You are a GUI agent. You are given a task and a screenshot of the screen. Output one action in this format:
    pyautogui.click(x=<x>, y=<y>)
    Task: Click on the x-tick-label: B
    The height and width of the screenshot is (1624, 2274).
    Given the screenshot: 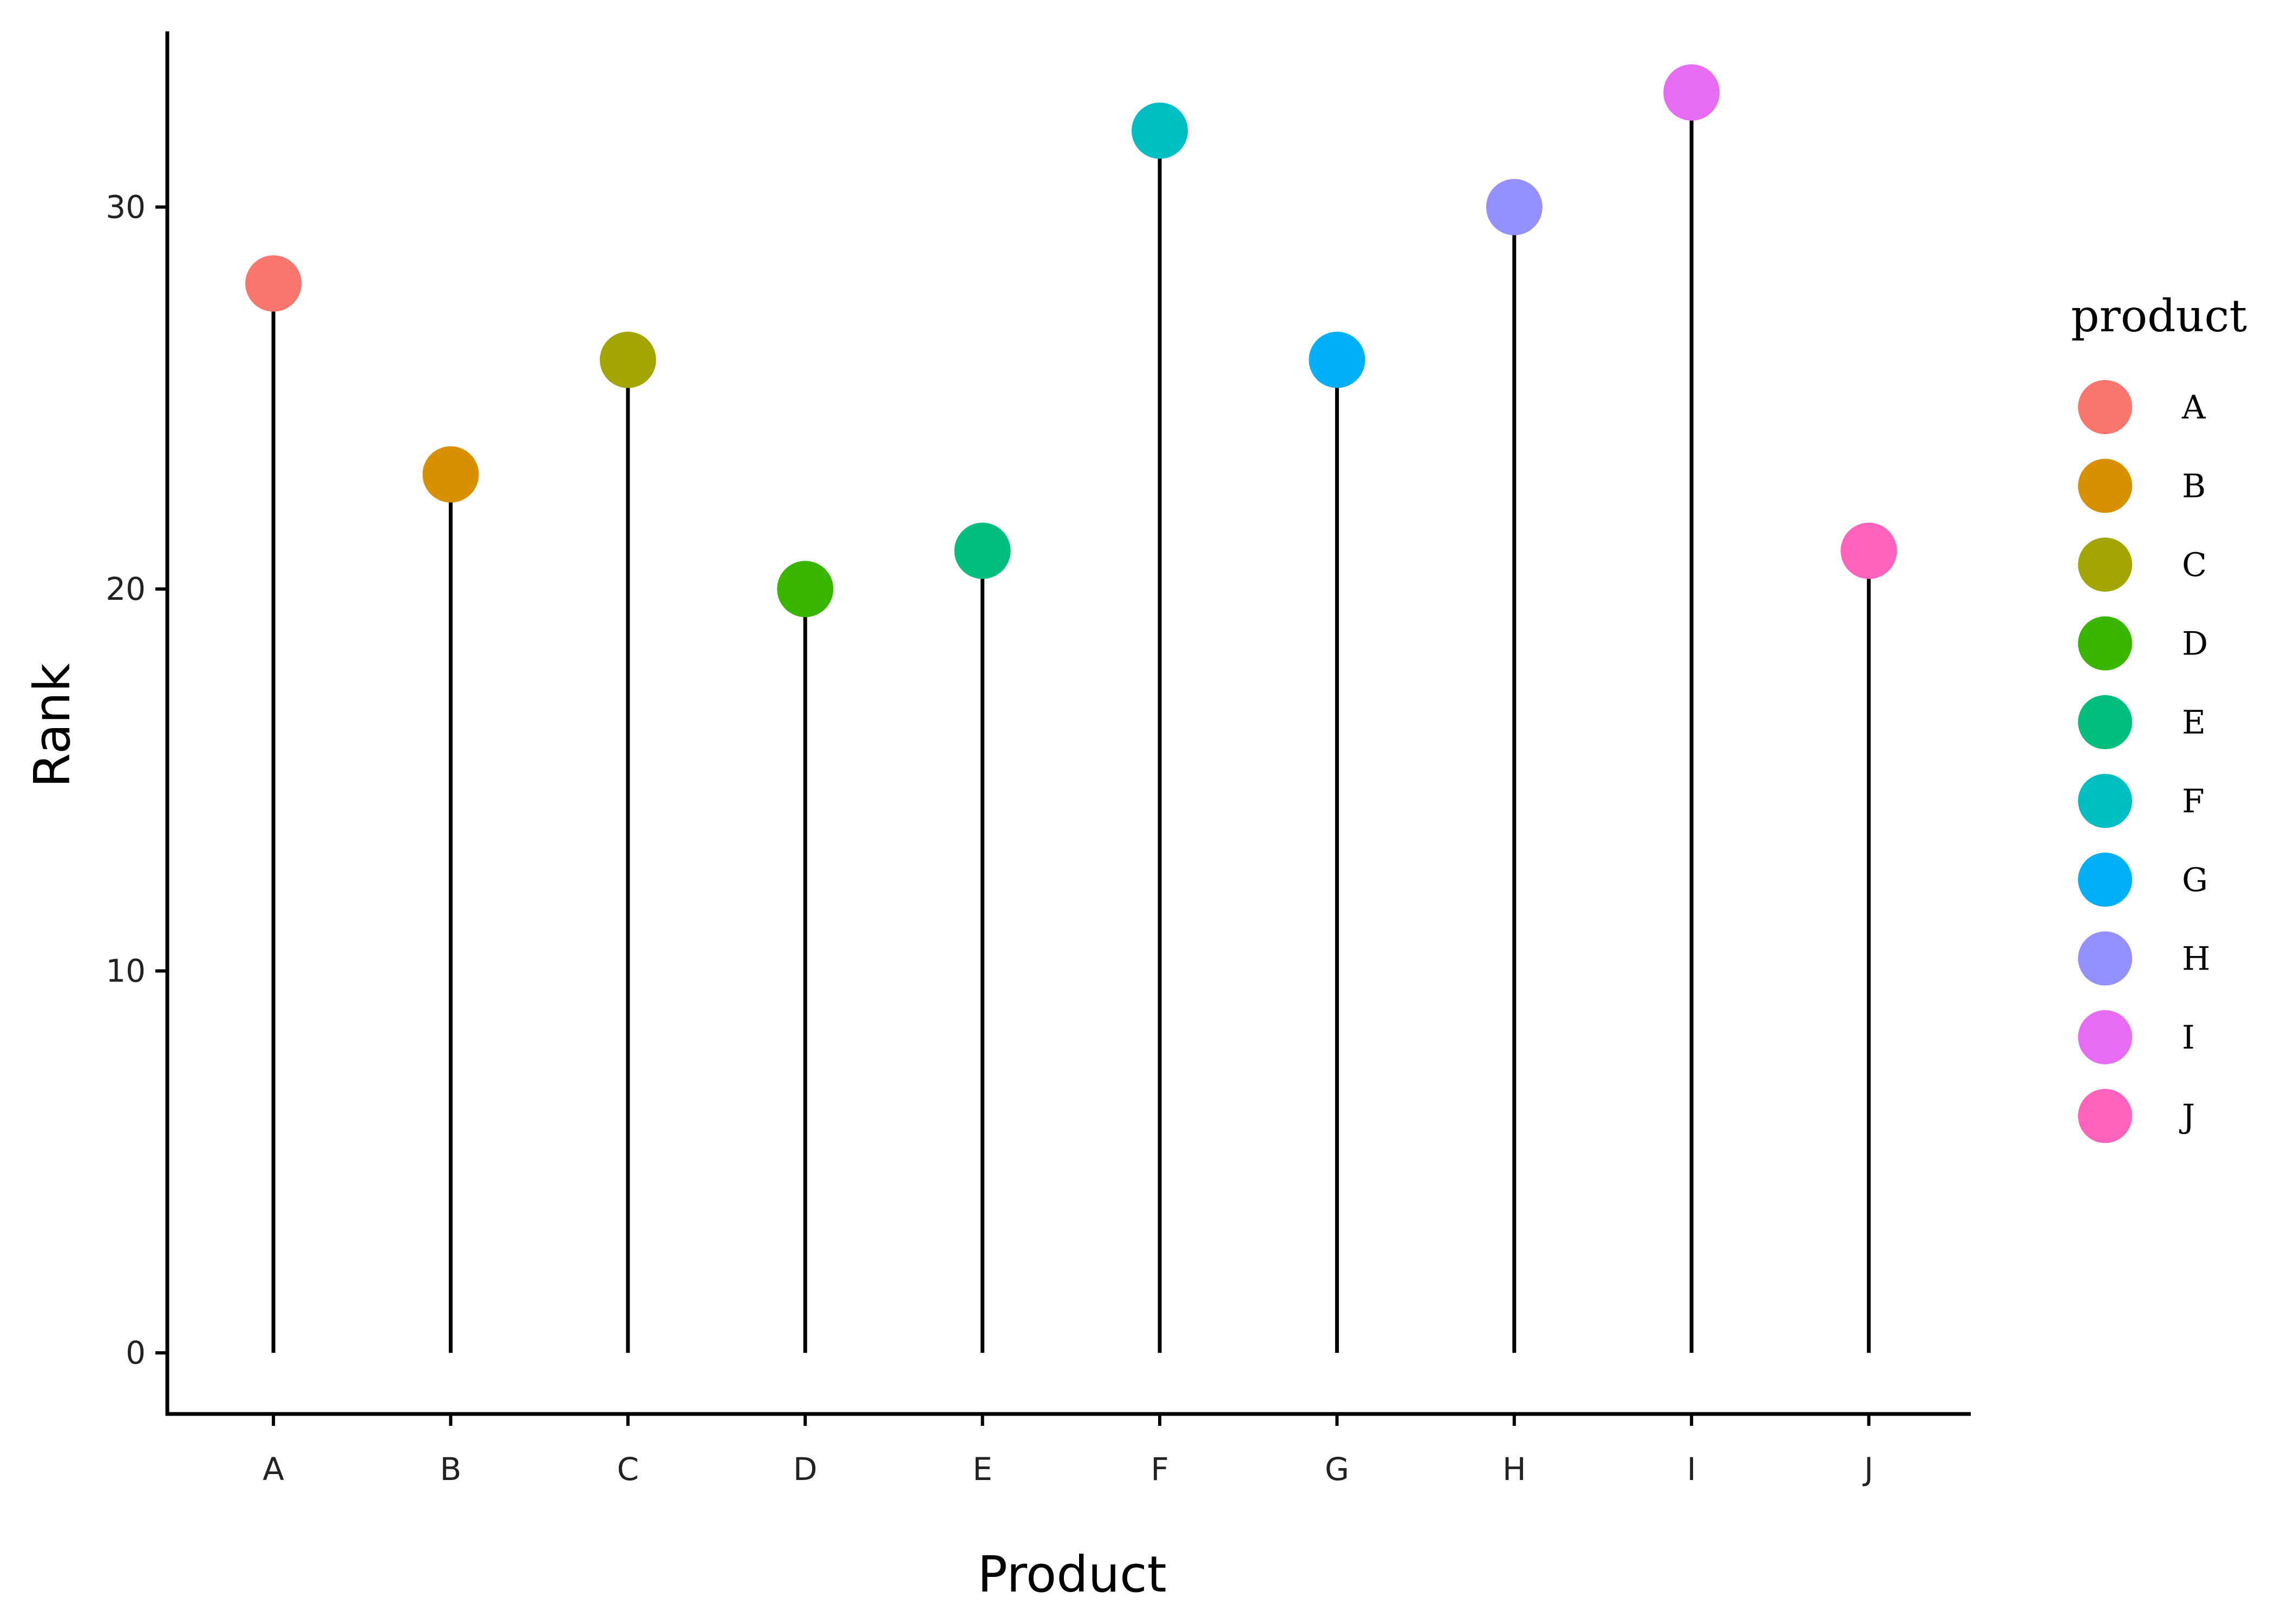 What is the action you would take?
    pyautogui.click(x=451, y=1469)
    